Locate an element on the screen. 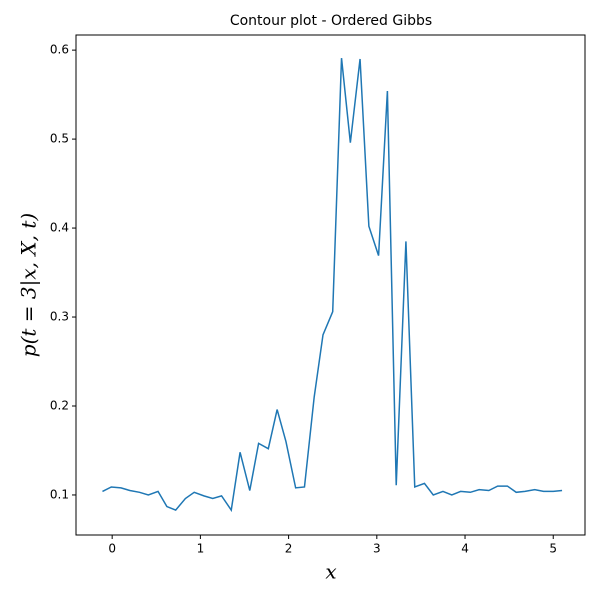  y-tick-label: 0.4 is located at coordinates (59, 228).